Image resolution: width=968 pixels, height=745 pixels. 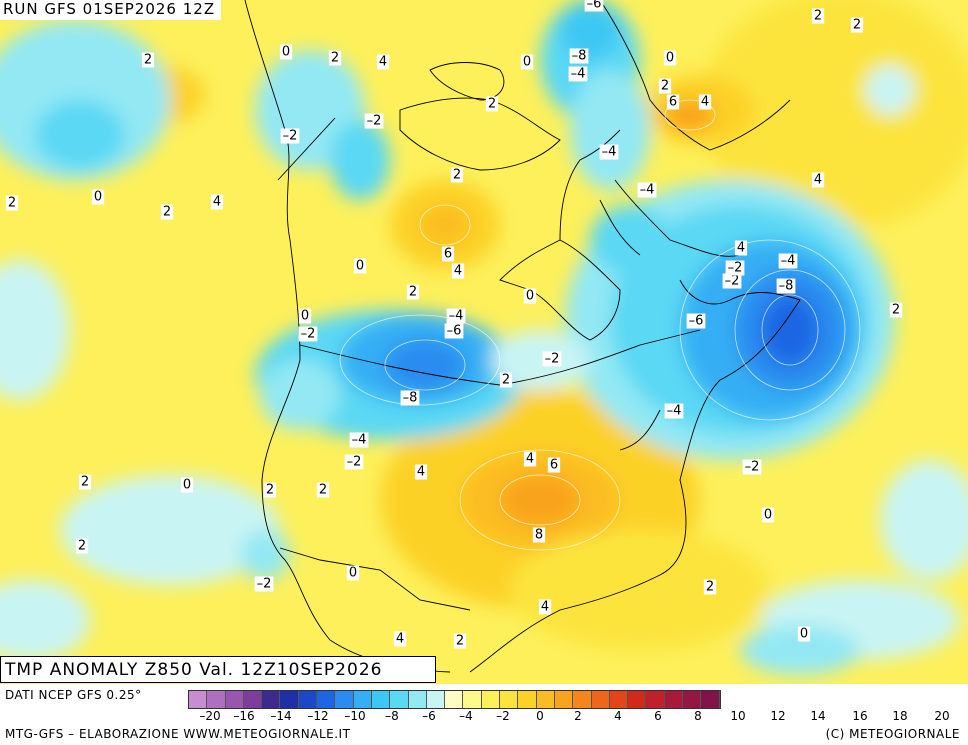 I want to click on credit-right: (C) METEOGIORNALE, so click(x=892, y=734).